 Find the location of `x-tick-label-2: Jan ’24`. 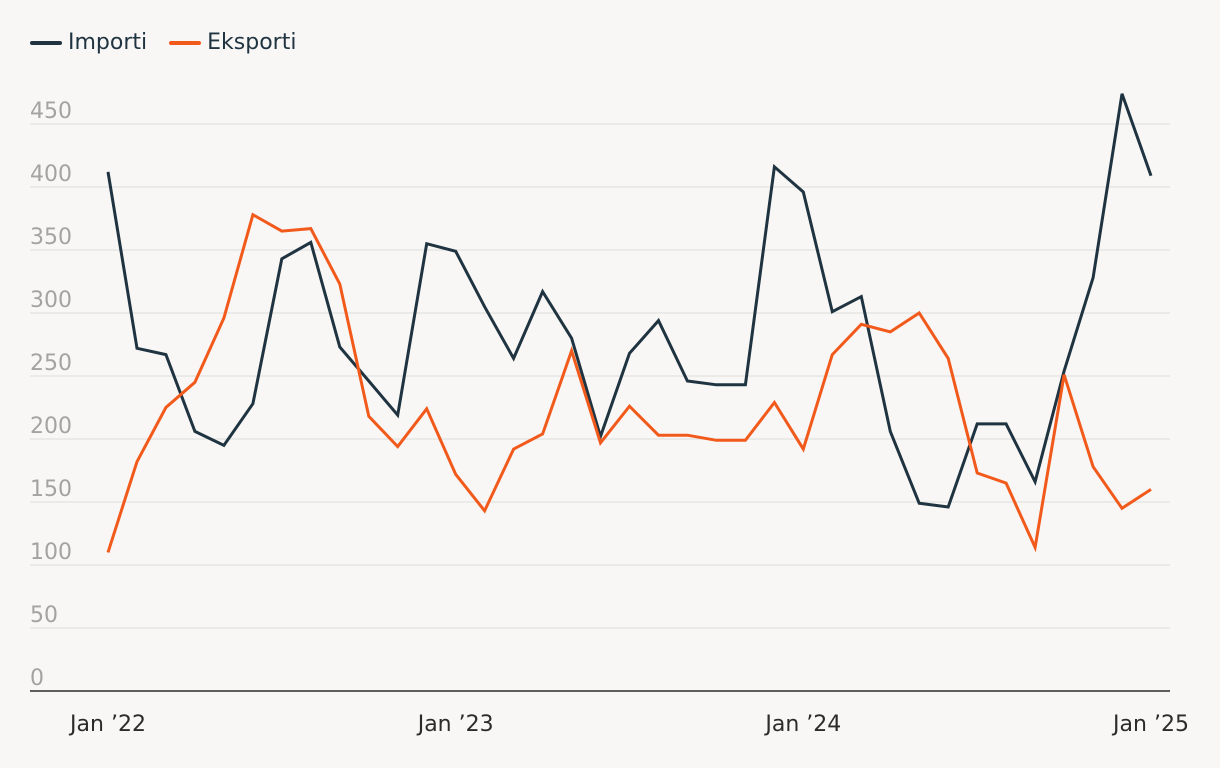

x-tick-label-2: Jan ’24 is located at coordinates (802, 724).